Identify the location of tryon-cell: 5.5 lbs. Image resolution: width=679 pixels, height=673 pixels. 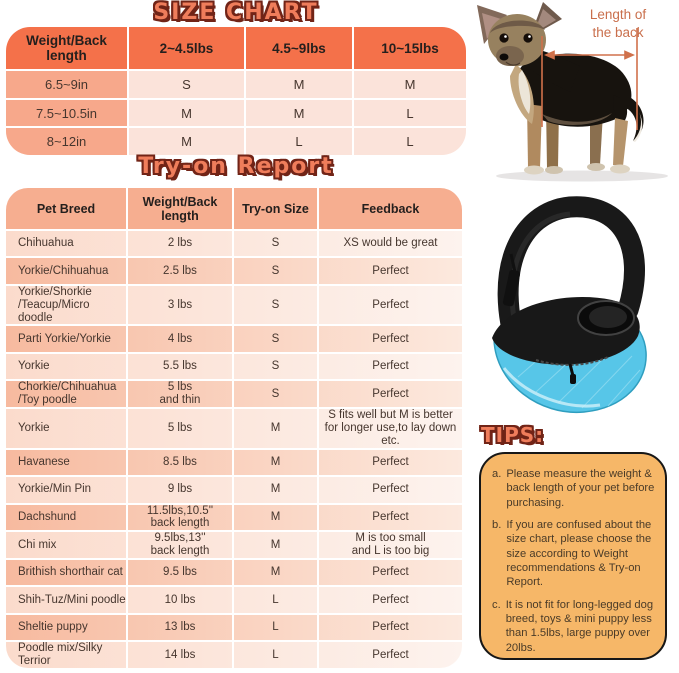
(179, 366).